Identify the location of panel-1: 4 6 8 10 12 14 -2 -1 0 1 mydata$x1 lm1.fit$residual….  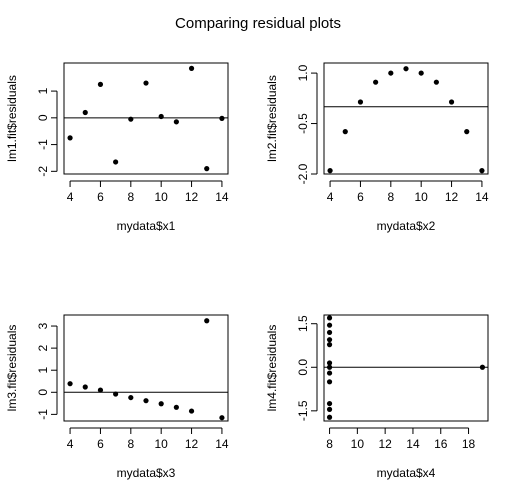
(117, 147).